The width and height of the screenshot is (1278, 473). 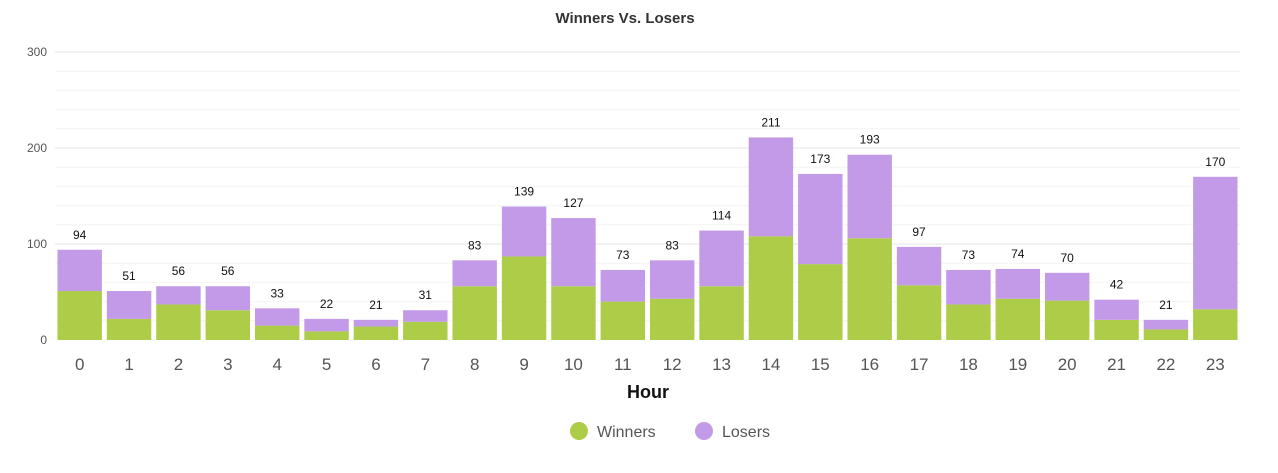 I want to click on data-label-total: 114, so click(x=721, y=216).